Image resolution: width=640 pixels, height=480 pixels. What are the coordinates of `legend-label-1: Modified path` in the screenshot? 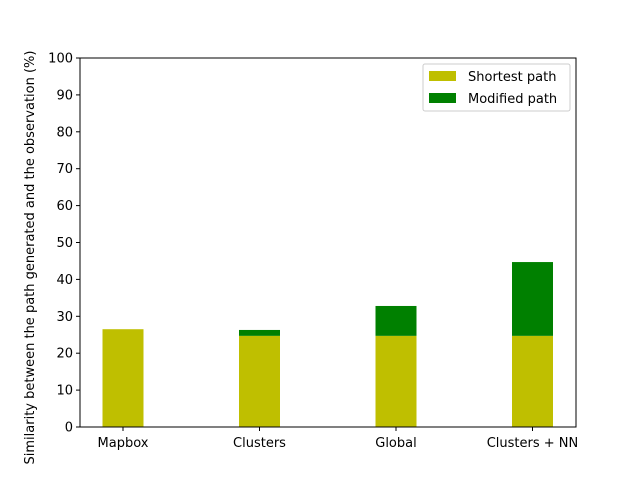 It's located at (512, 99).